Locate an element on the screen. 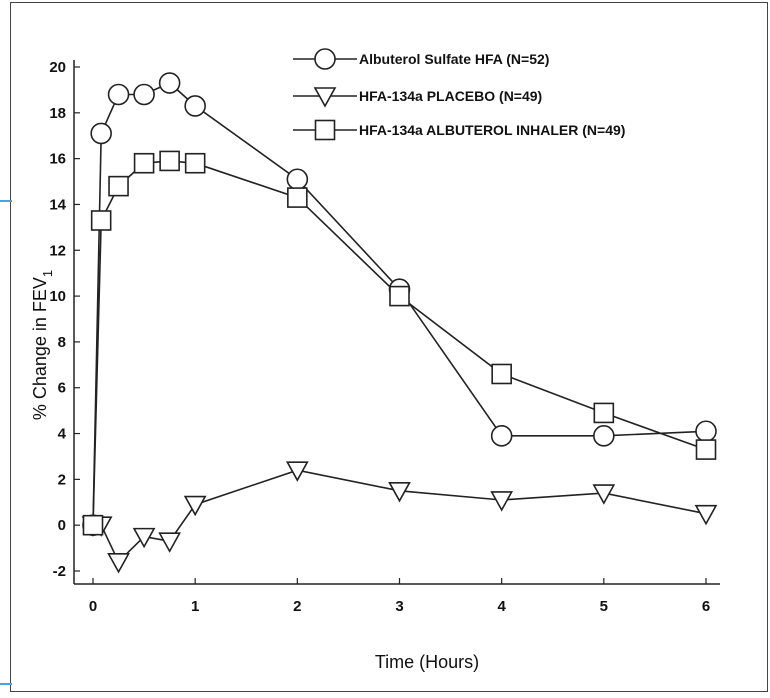 The image size is (770, 698). y-tick-label: 4 is located at coordinates (62, 434).